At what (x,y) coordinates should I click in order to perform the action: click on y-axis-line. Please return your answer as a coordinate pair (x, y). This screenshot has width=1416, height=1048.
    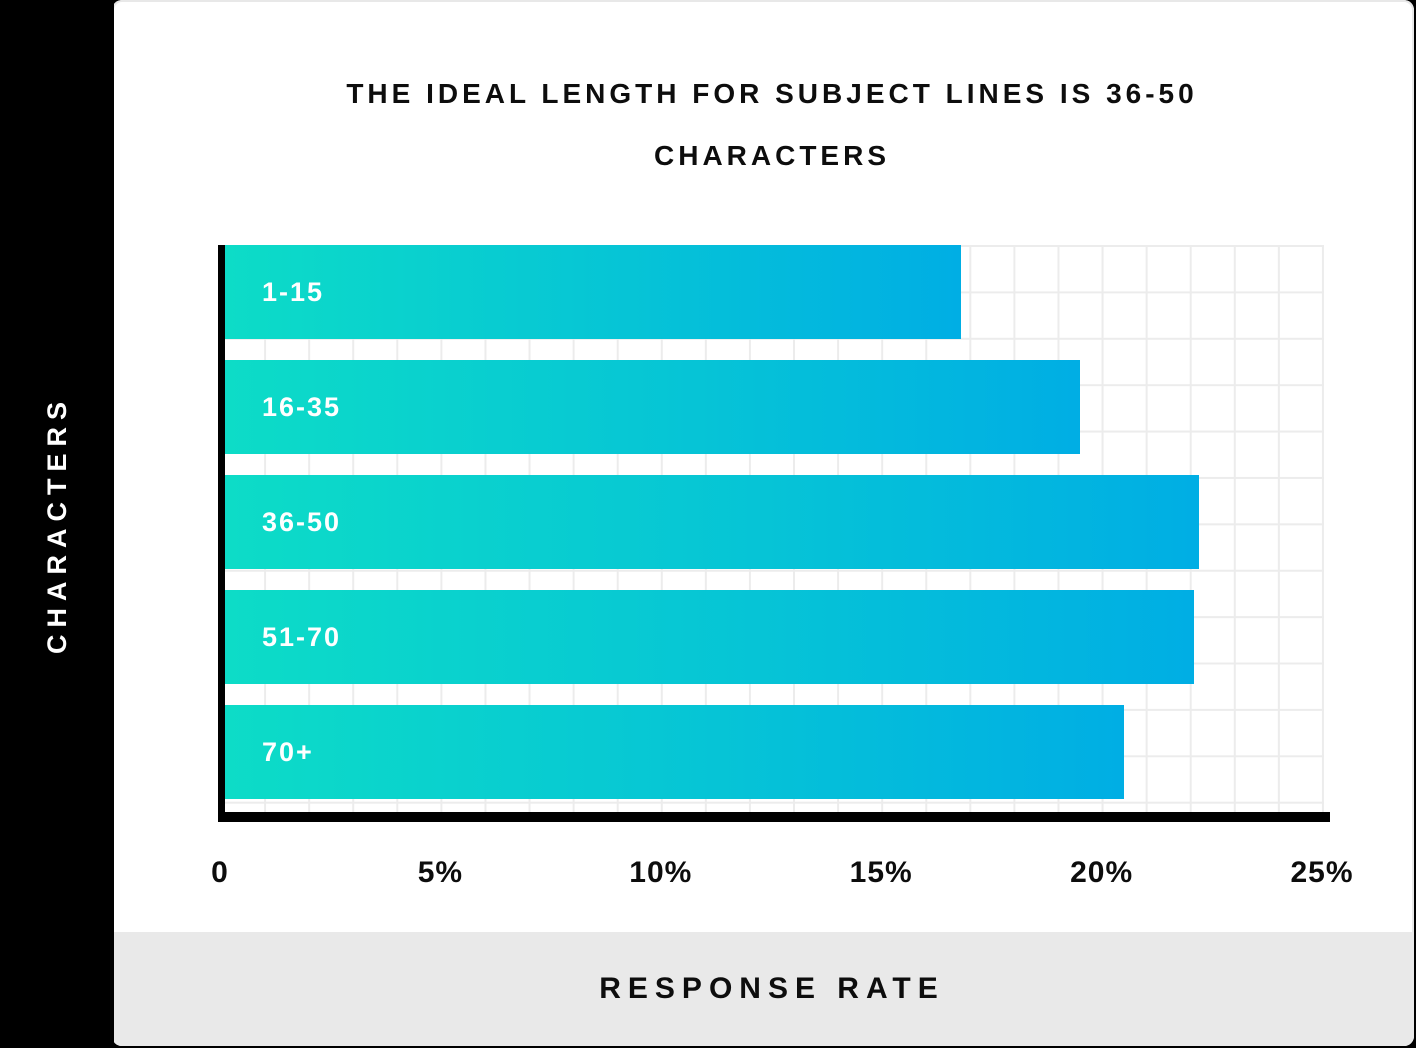
    Looking at the image, I should click on (221, 533).